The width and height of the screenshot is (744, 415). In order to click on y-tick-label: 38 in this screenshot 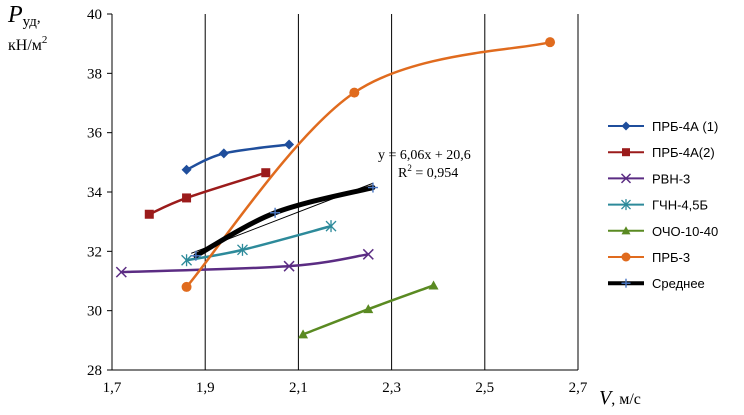, I will do `click(94, 74)`.